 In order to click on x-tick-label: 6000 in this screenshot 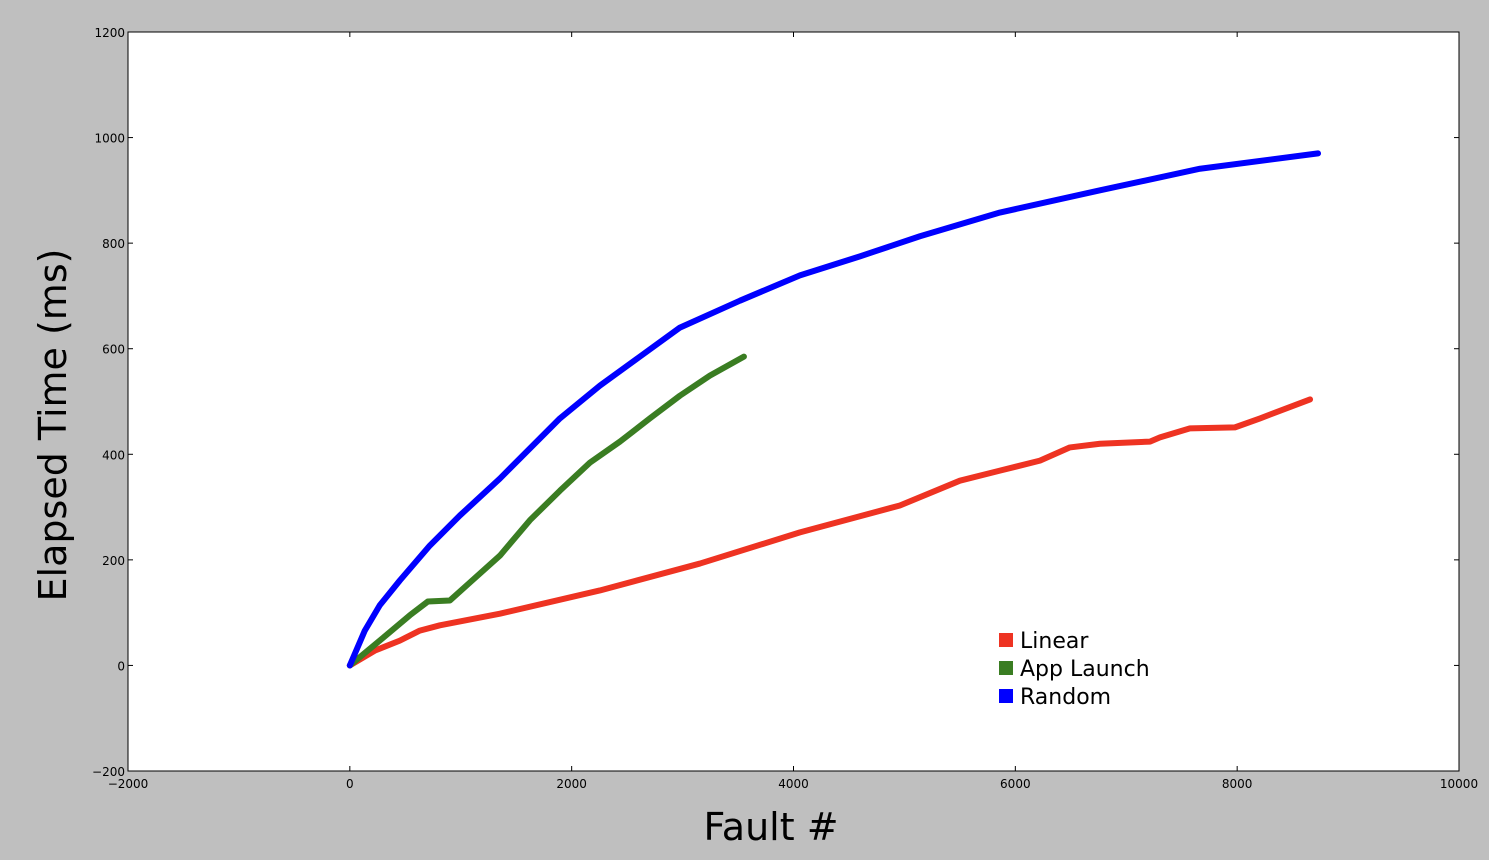, I will do `click(1015, 784)`.